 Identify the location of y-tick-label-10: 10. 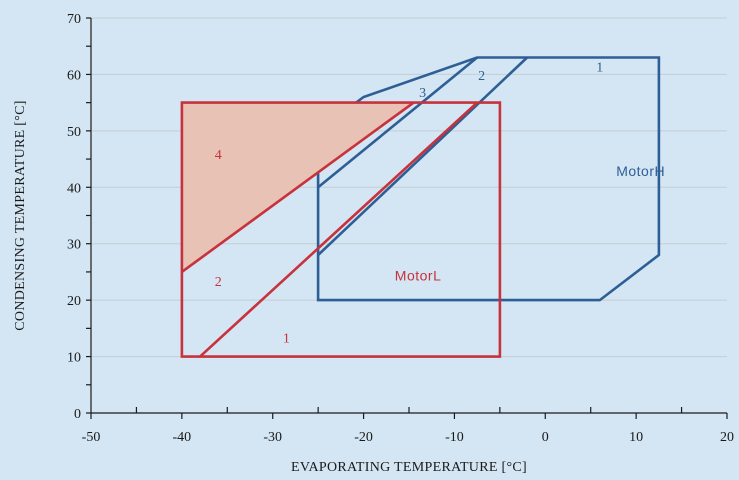
(74, 358).